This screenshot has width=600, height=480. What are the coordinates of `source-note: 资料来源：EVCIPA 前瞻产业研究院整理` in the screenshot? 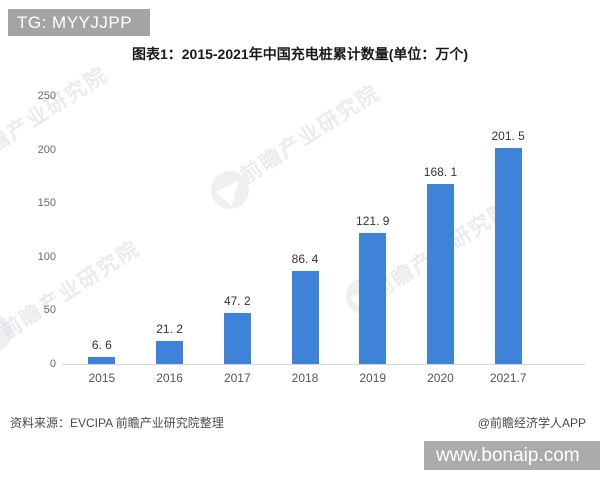 It's located at (117, 423).